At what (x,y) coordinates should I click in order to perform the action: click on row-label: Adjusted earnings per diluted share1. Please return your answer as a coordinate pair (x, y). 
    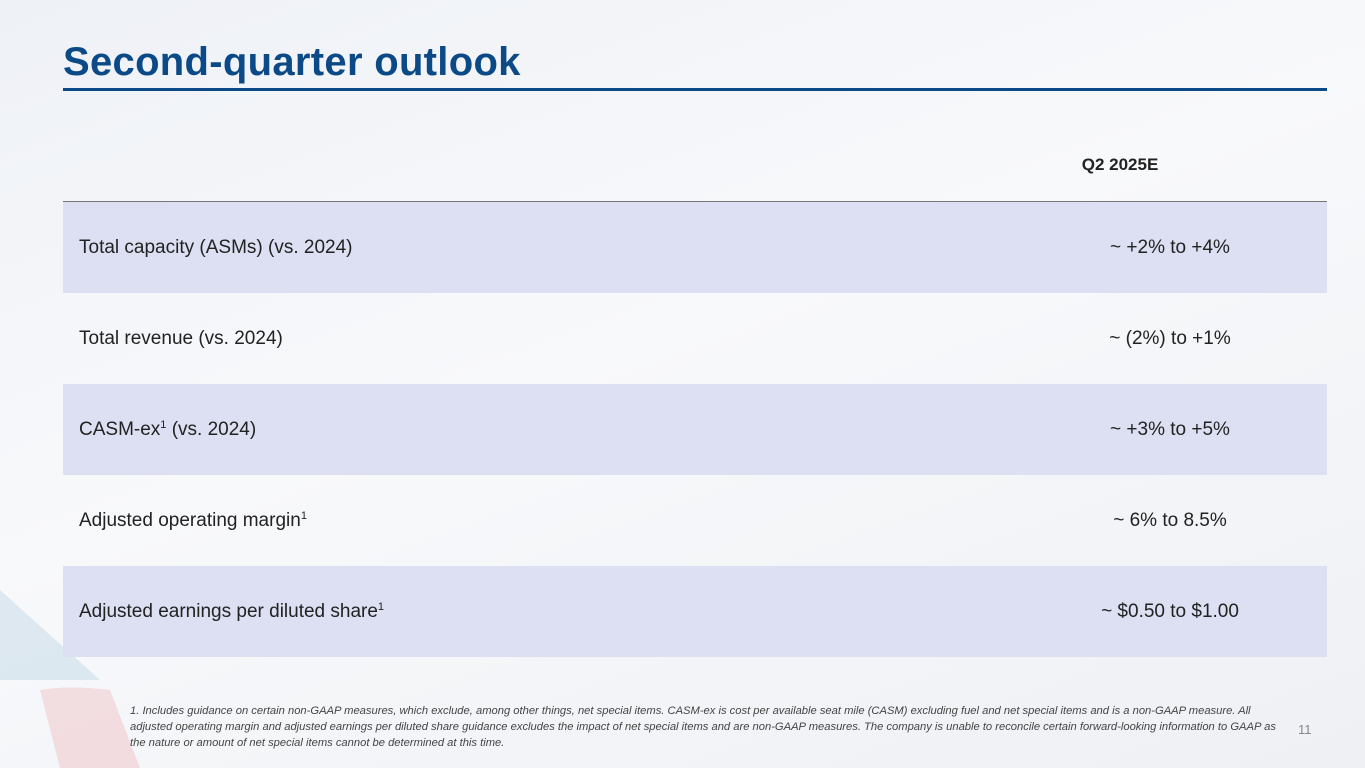
    Looking at the image, I should click on (223, 612).